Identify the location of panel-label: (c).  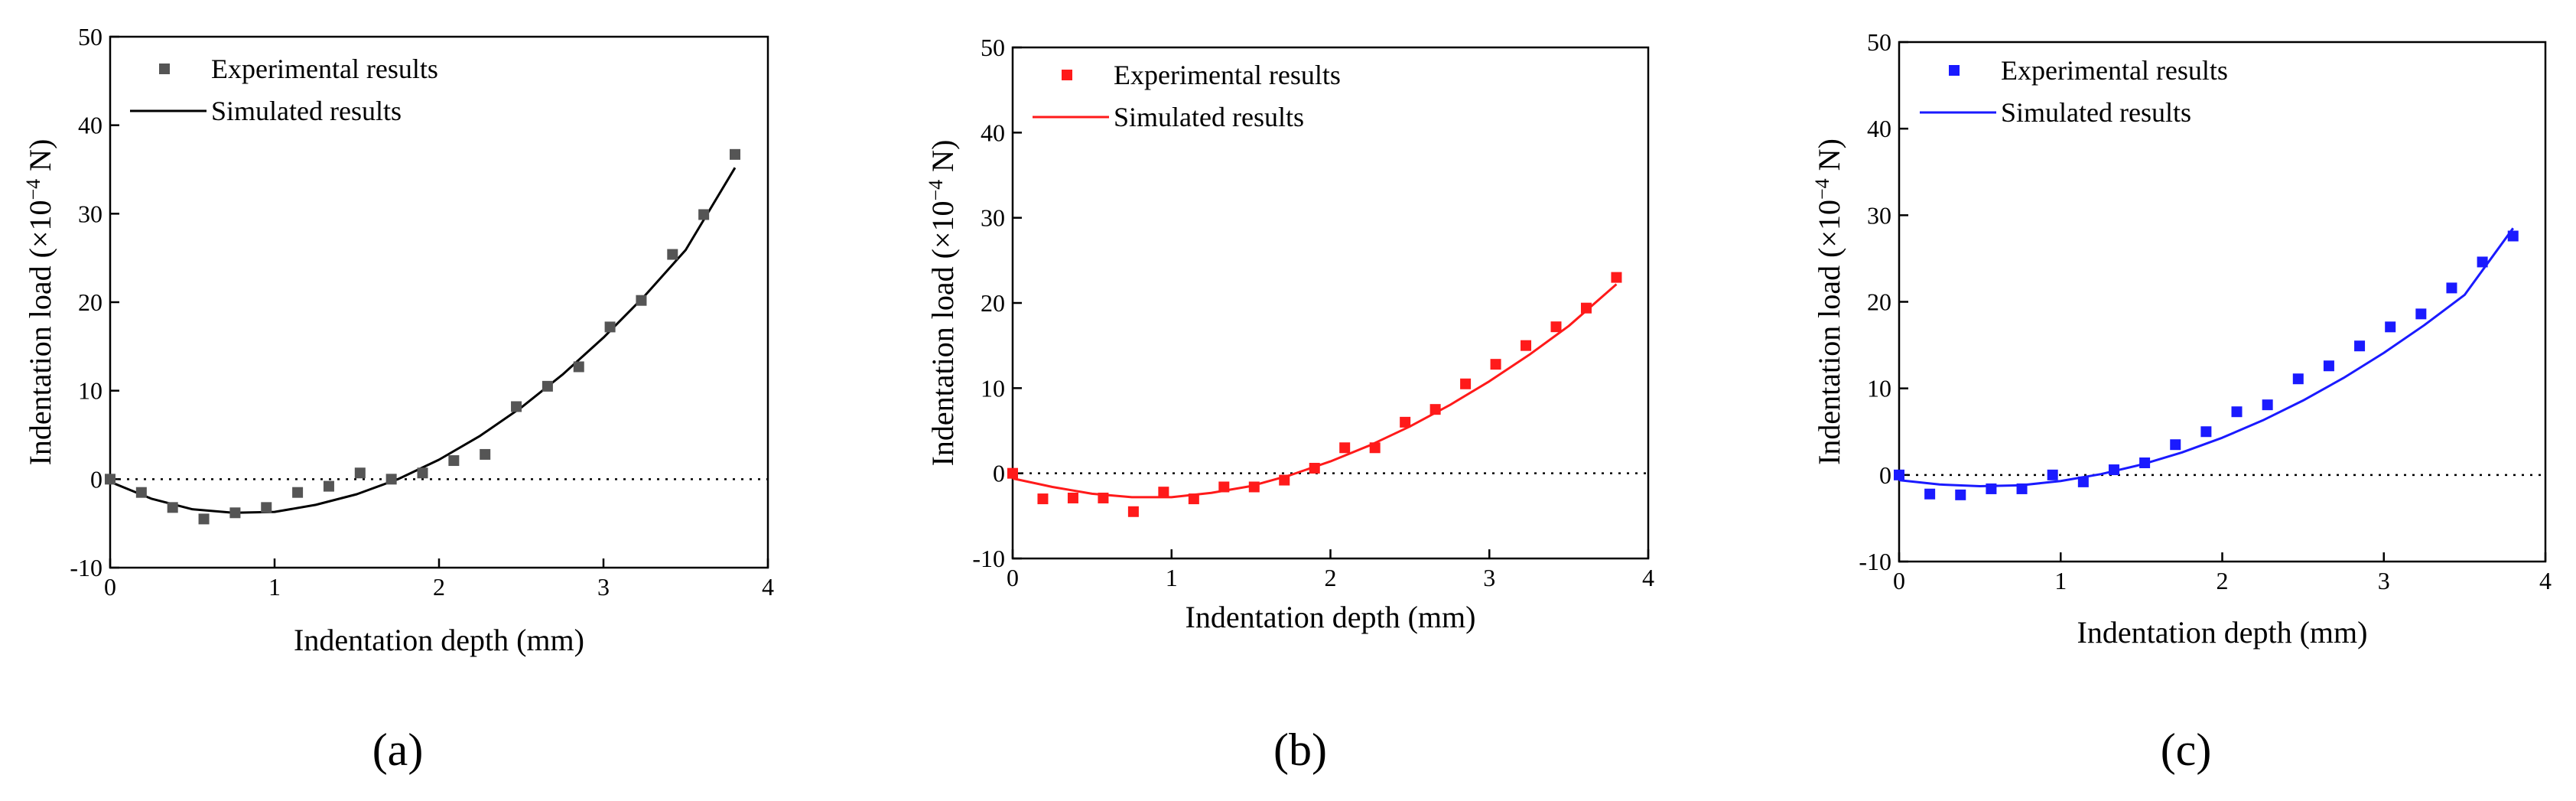
(2186, 750).